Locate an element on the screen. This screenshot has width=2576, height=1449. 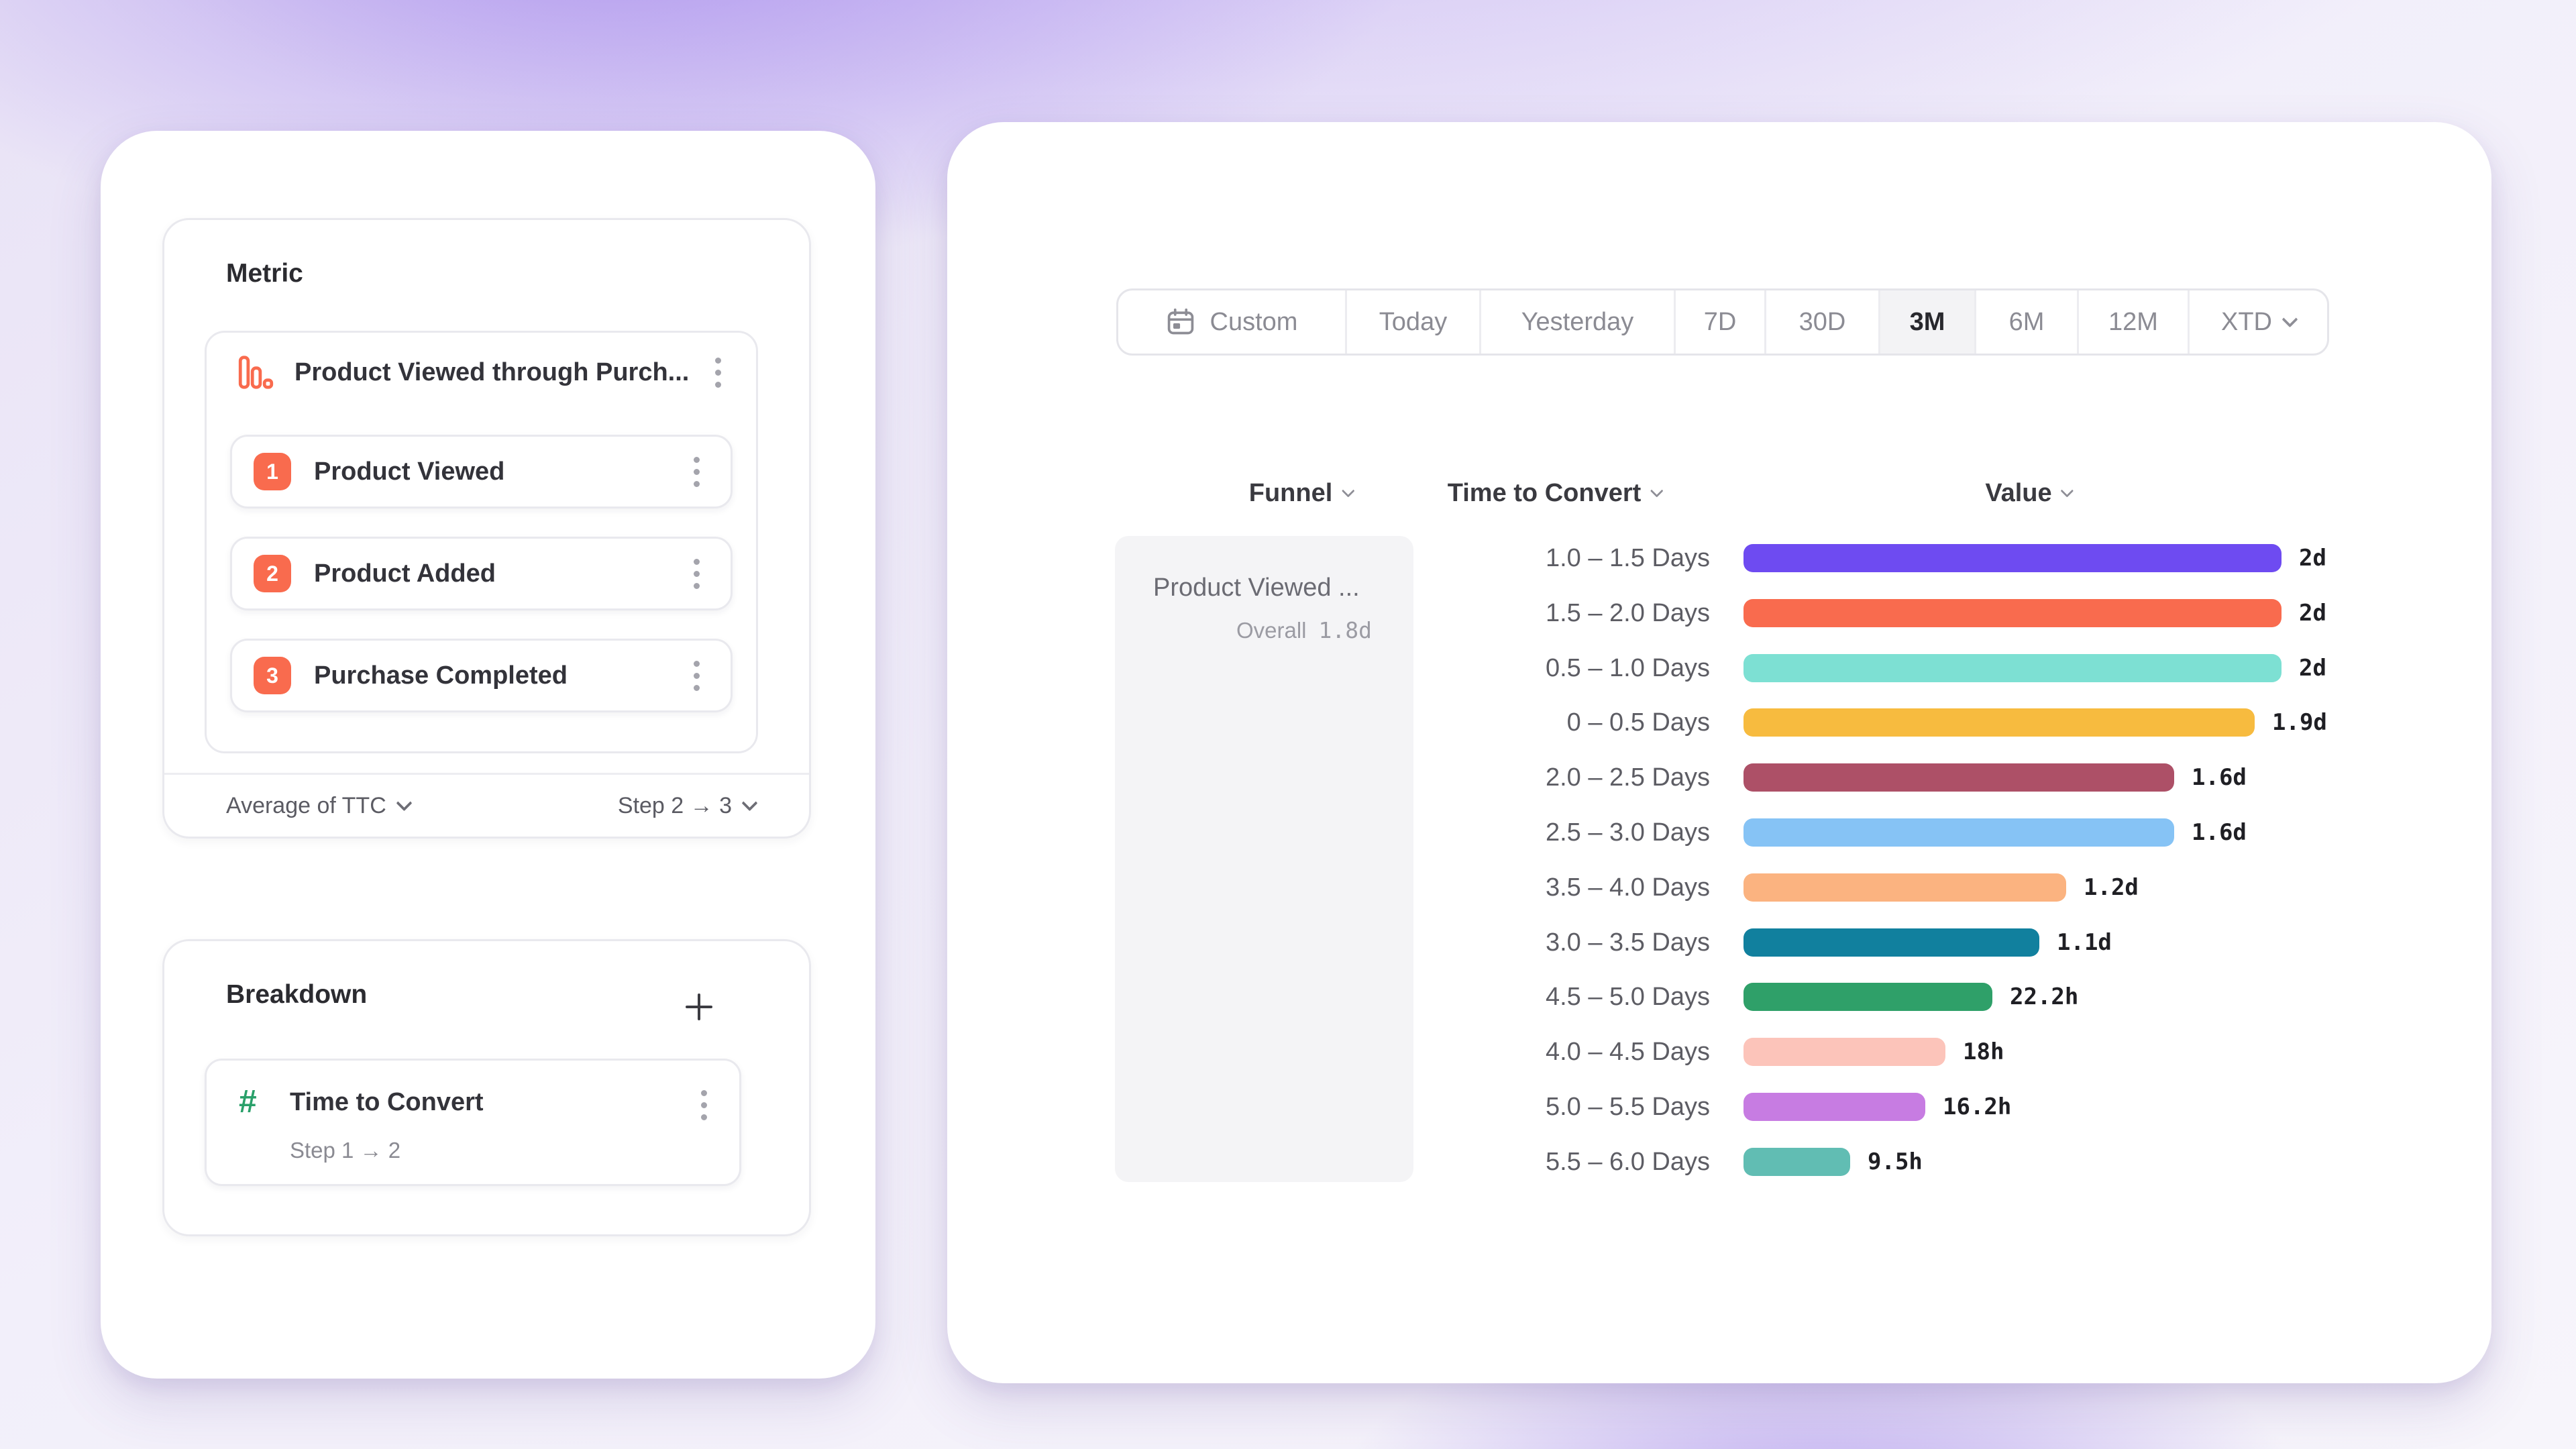
step-number-badge: 2 is located at coordinates (272, 573).